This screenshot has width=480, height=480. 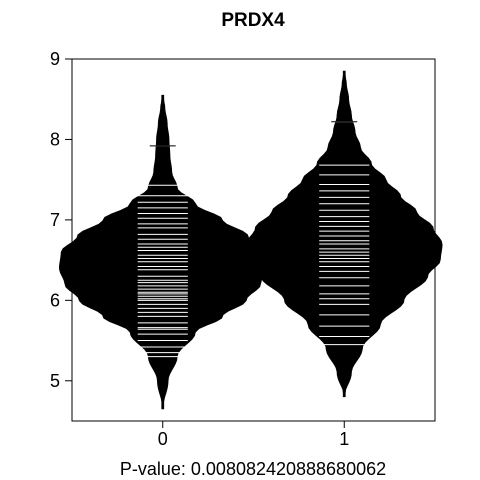 I want to click on y-tick-label: 6, so click(x=55, y=300).